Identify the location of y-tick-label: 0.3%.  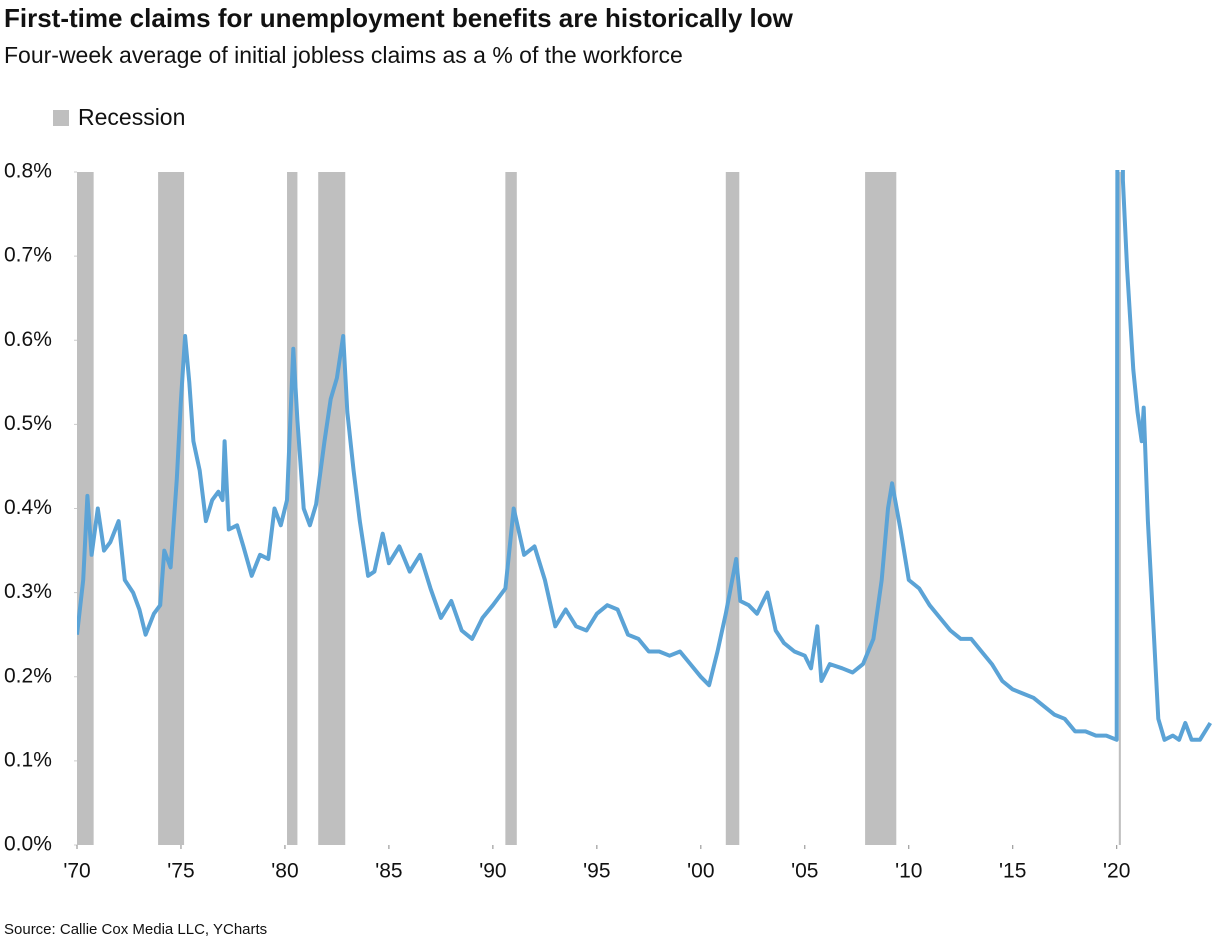
(28, 591).